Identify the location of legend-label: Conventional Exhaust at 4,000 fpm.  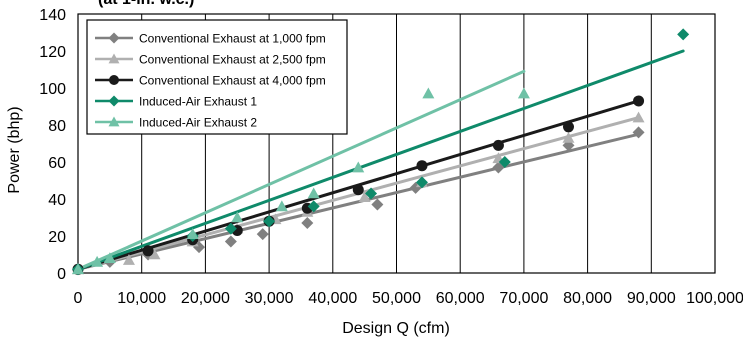
(232, 81).